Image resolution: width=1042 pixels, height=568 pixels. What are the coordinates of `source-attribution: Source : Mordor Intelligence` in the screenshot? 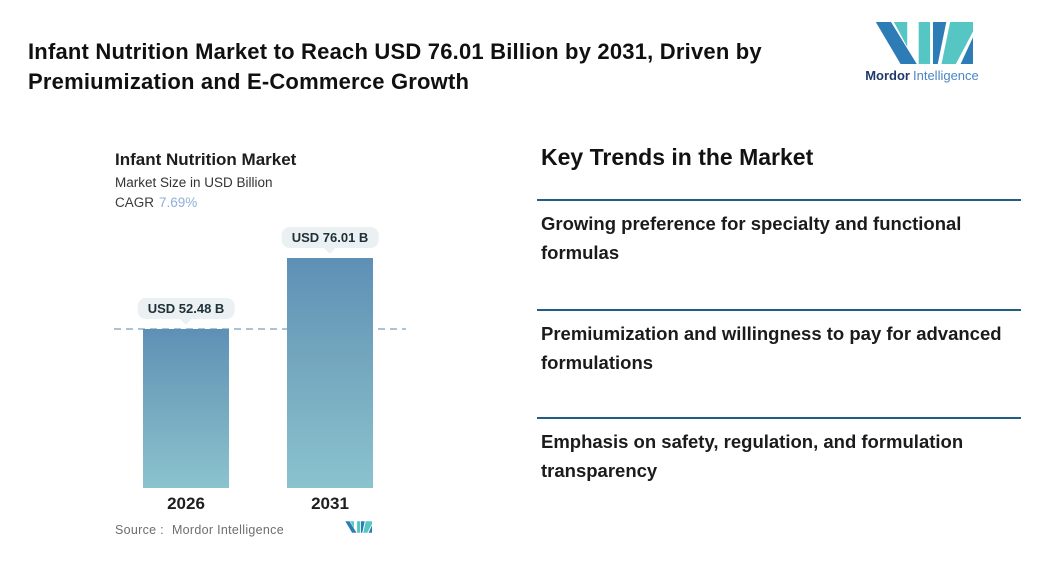 It's located at (199, 530).